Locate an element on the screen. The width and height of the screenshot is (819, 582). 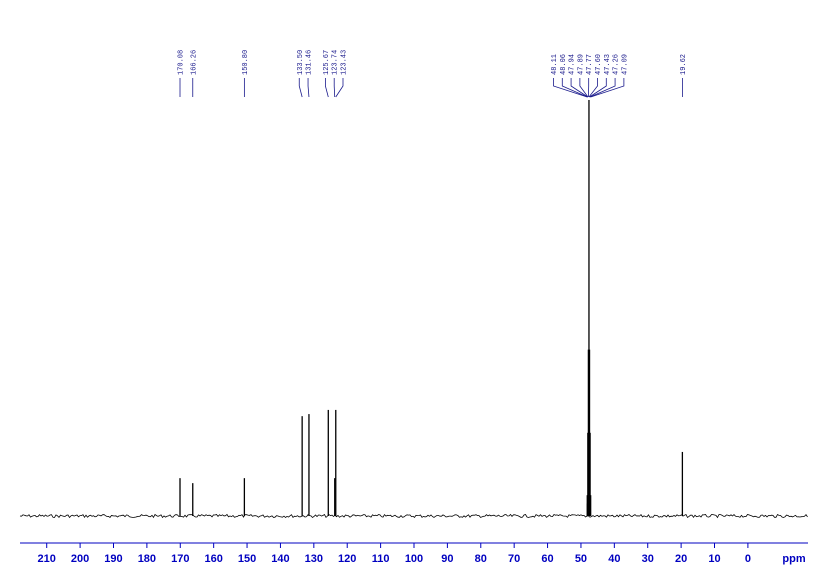
peak-label: 131.46 is located at coordinates (310, 62).